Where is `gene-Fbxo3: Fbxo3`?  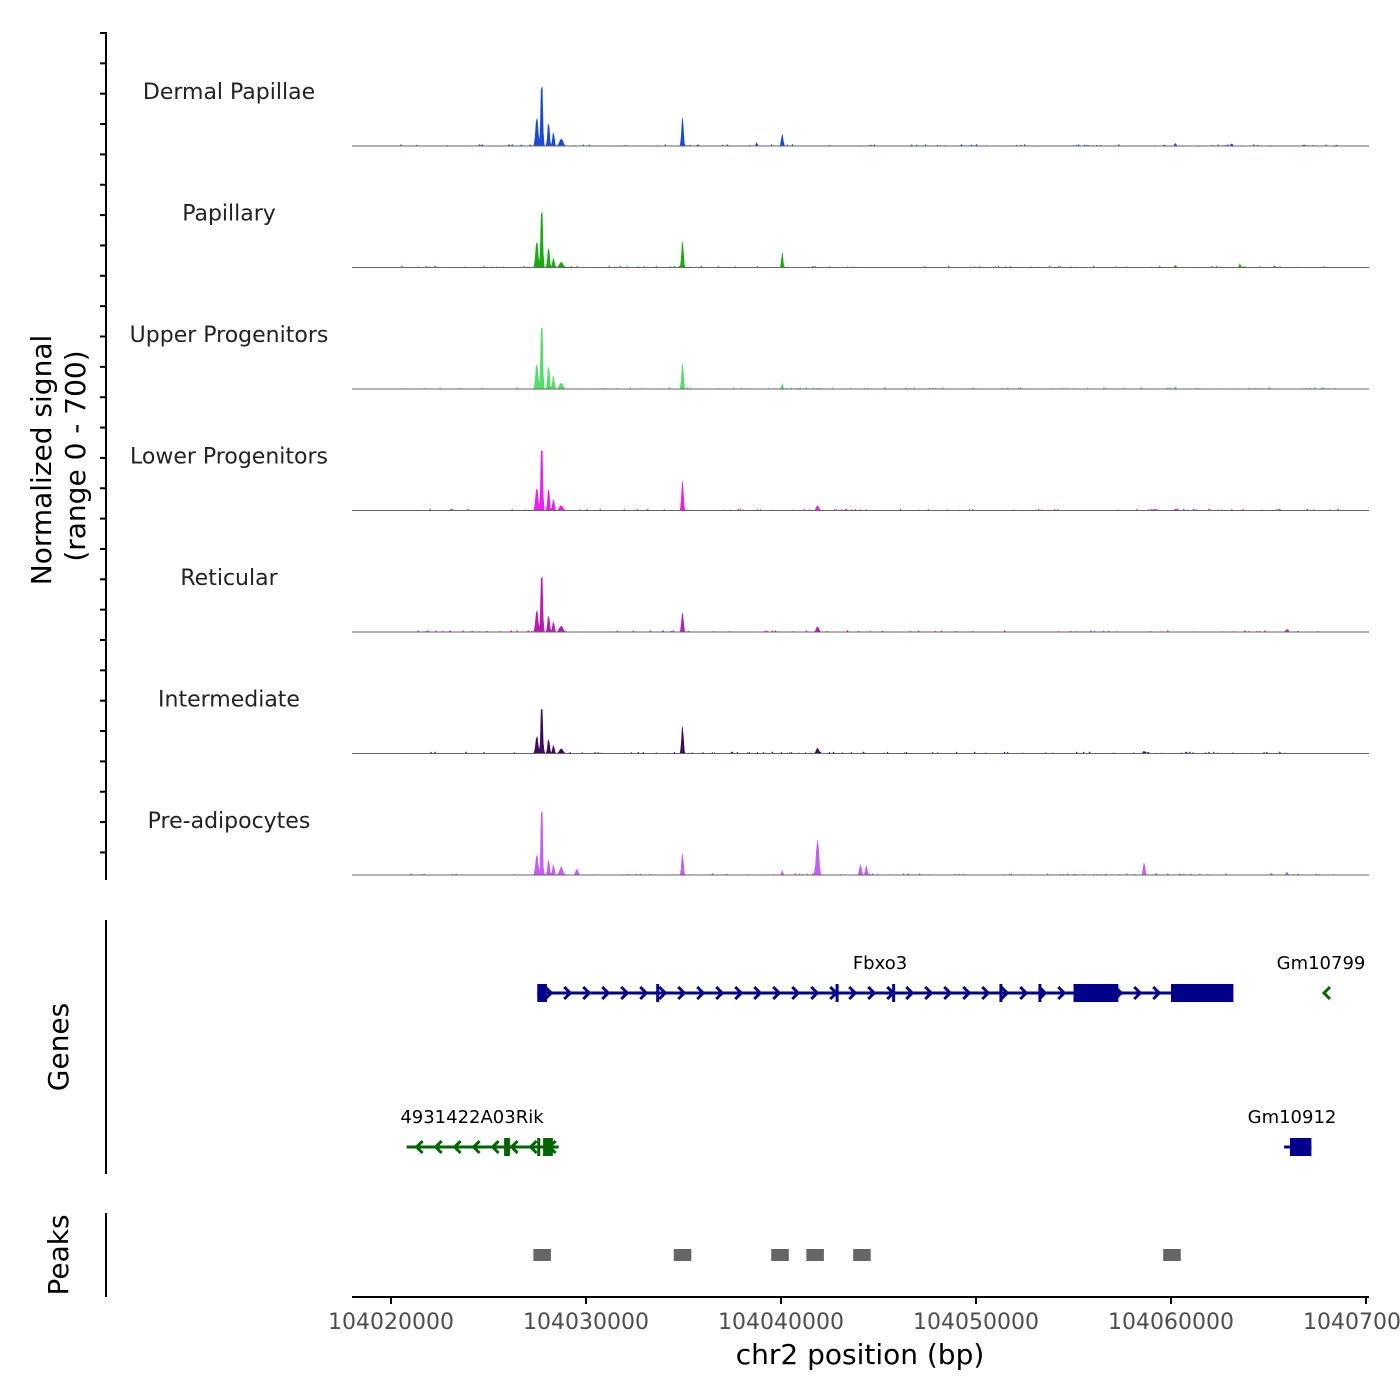 gene-Fbxo3: Fbxo3 is located at coordinates (885, 977).